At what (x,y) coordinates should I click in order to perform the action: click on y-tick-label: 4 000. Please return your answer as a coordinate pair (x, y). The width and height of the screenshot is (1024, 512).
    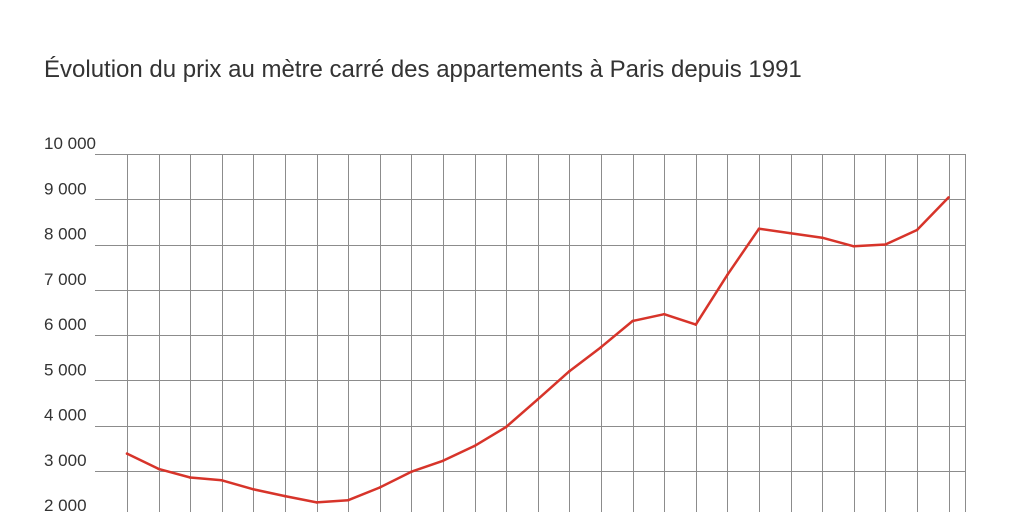
    Looking at the image, I should click on (65, 415).